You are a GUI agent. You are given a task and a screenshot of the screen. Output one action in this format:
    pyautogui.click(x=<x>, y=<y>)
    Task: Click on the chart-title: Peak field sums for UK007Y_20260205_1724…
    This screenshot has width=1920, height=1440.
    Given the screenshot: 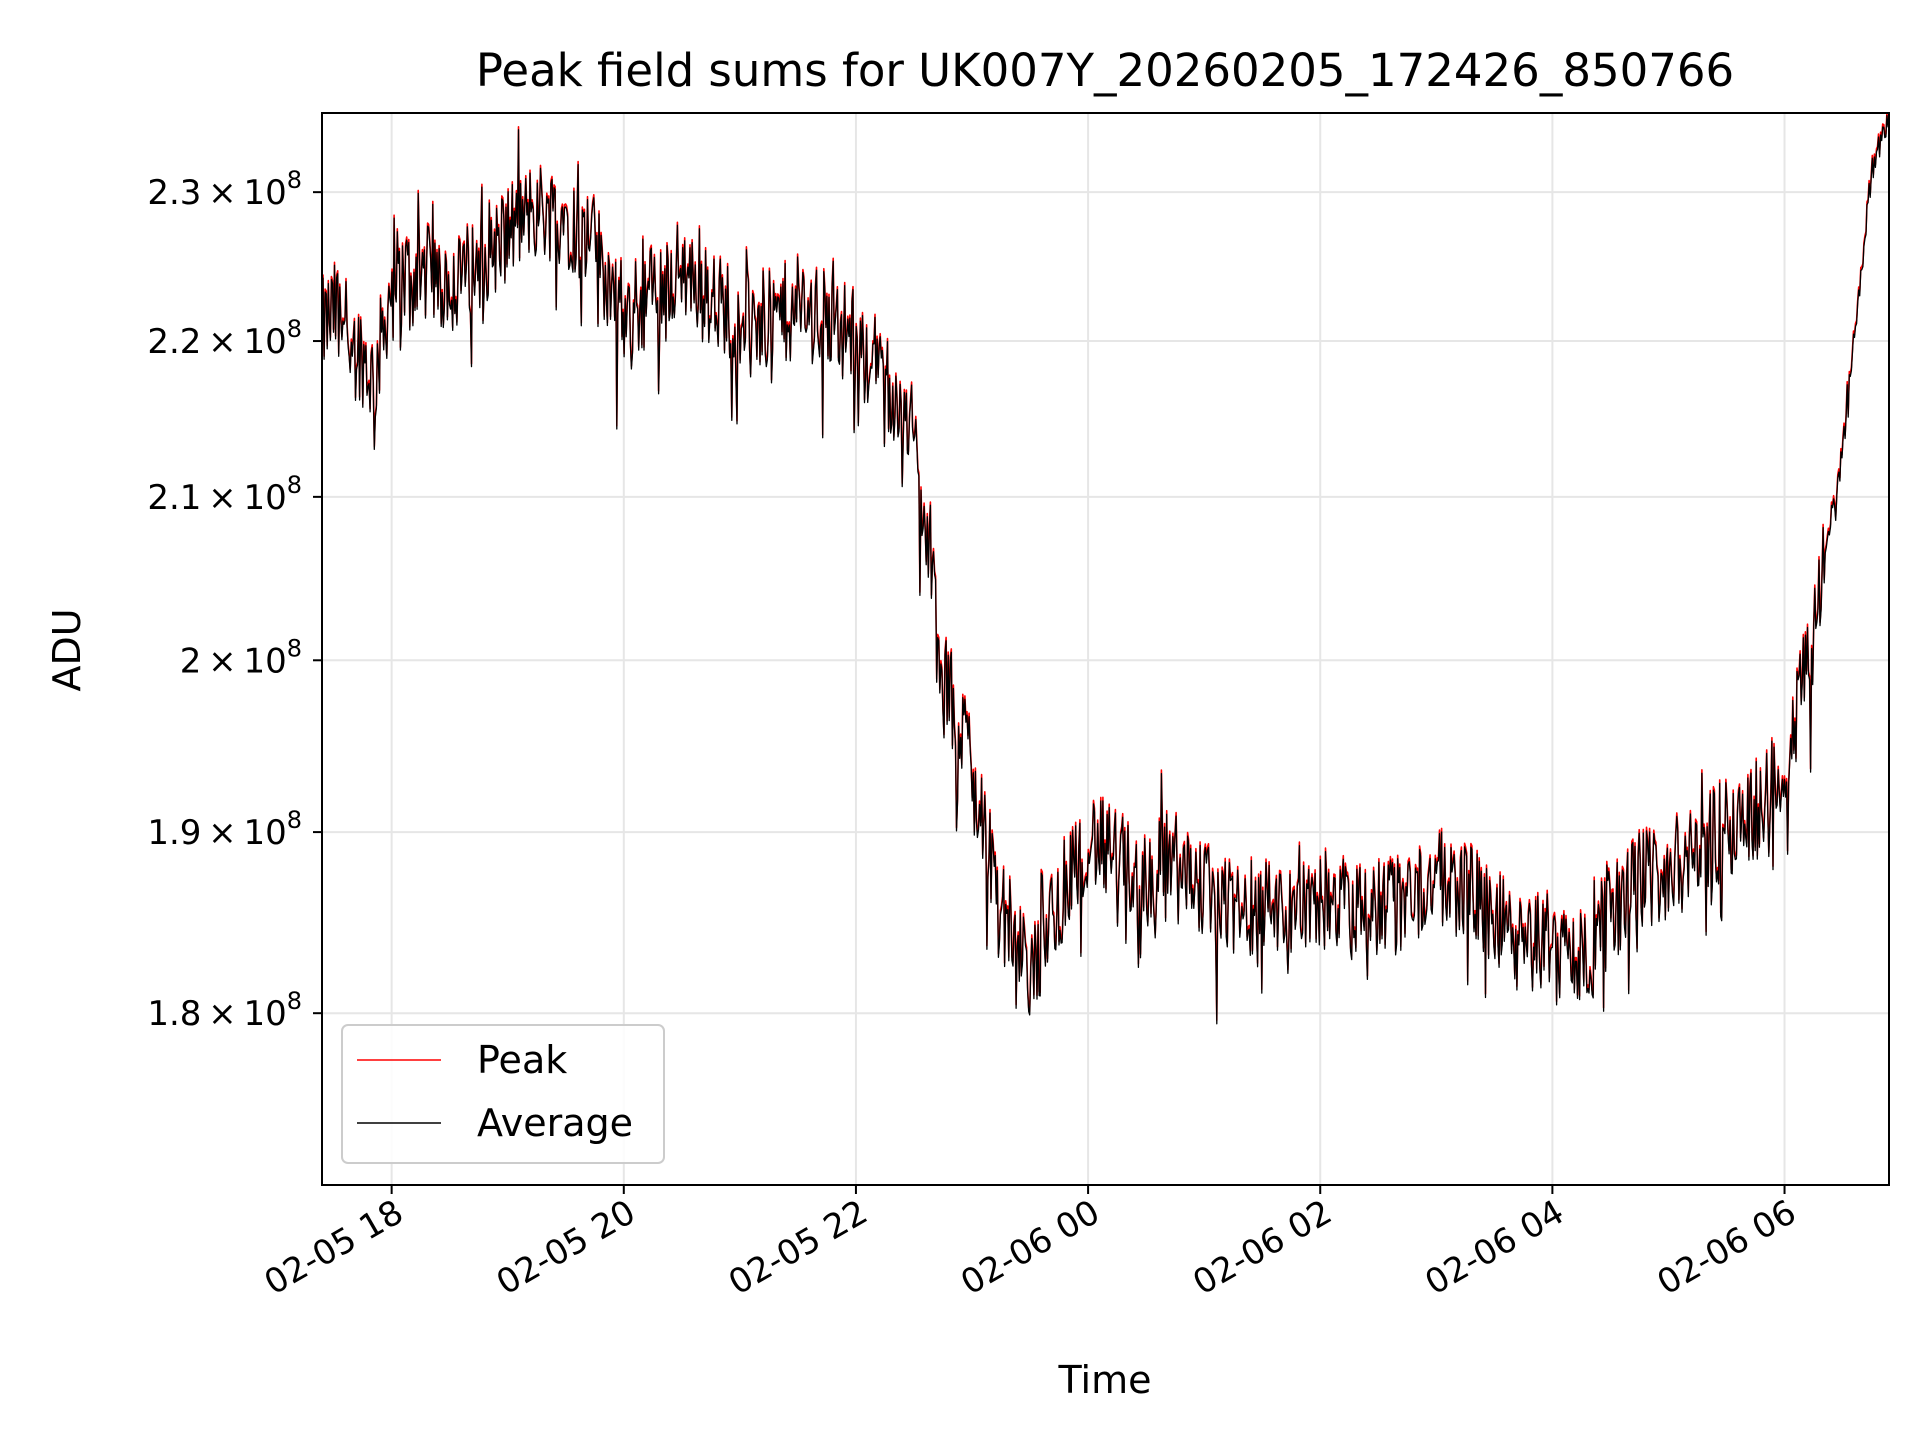 What is the action you would take?
    pyautogui.click(x=1105, y=70)
    